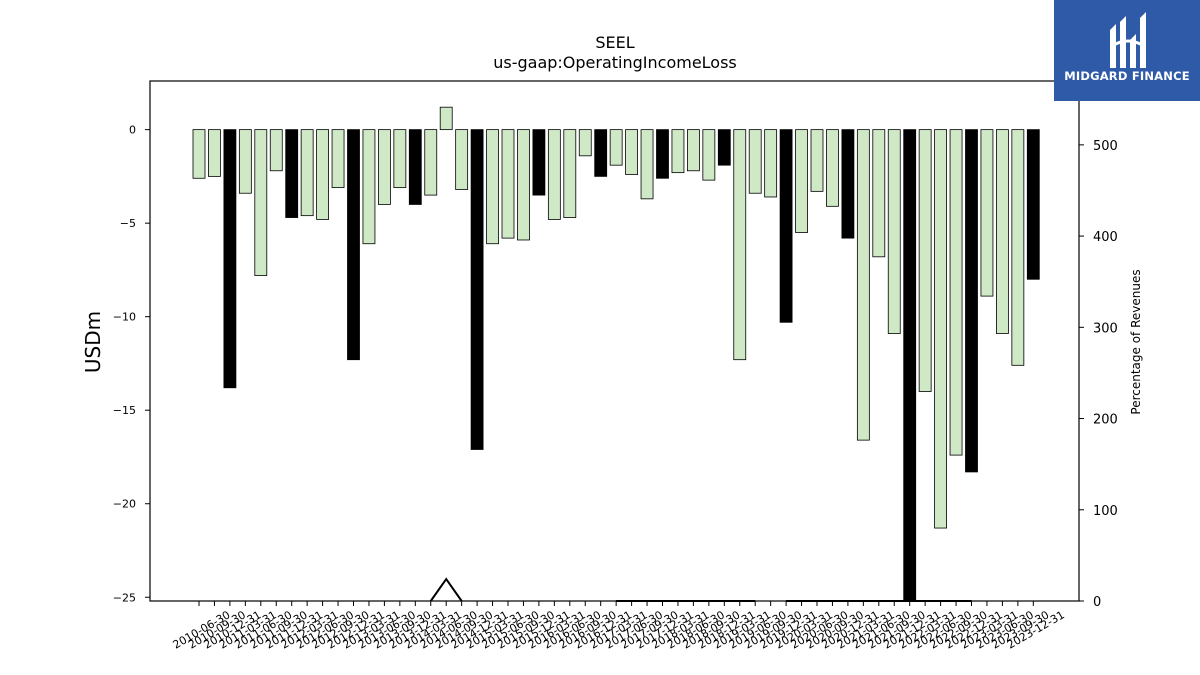 The image size is (1200, 675). What do you see at coordinates (124, 317) in the screenshot?
I see `y-tick-label: −10` at bounding box center [124, 317].